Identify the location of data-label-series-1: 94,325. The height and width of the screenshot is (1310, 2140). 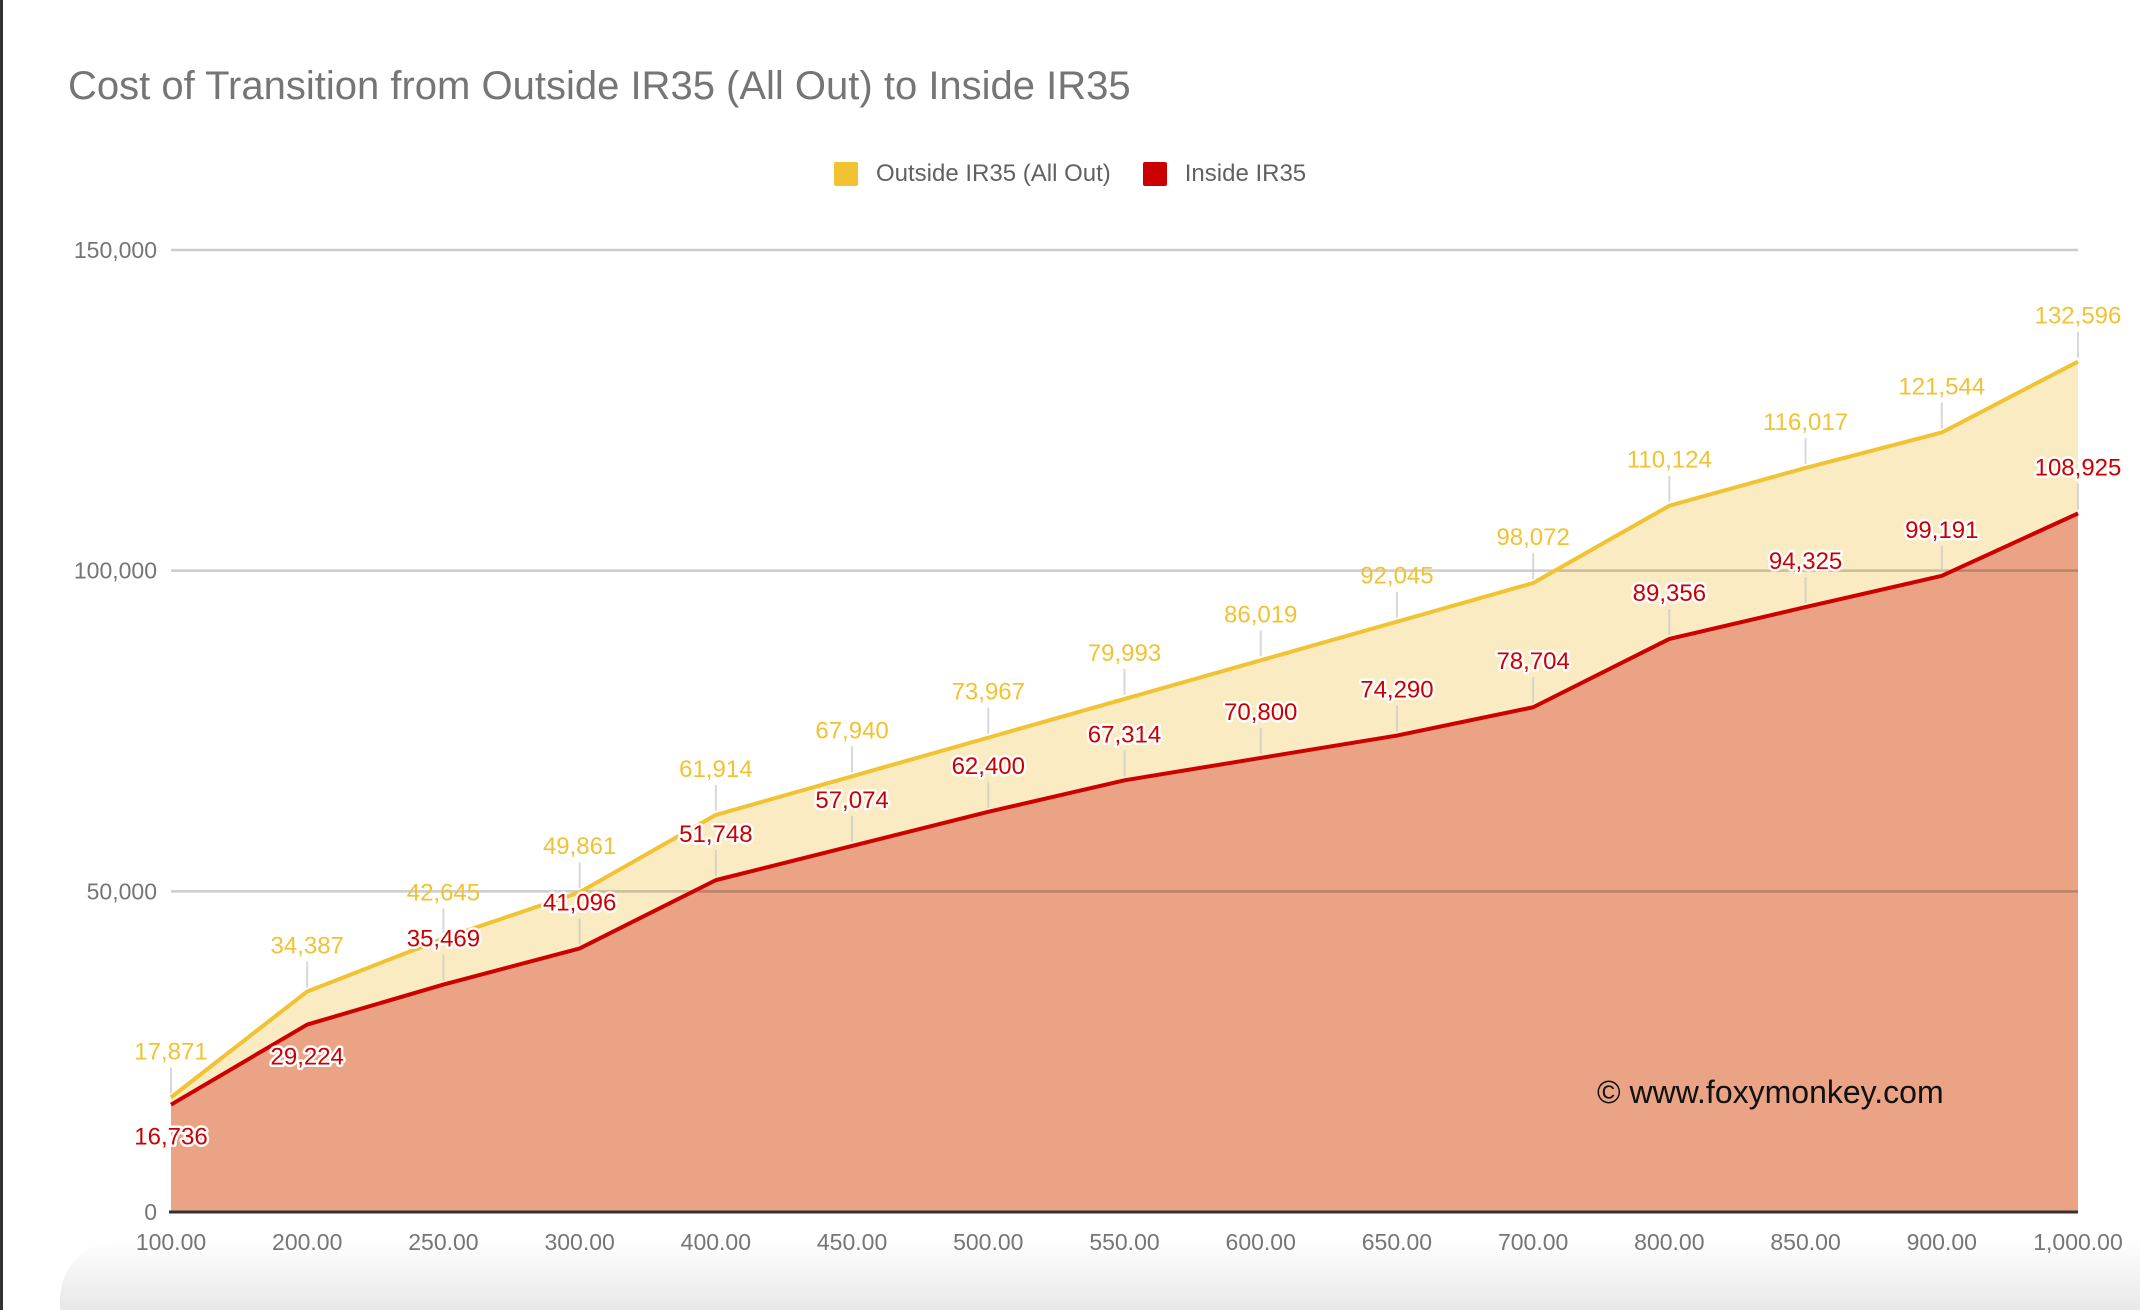
(1805, 561).